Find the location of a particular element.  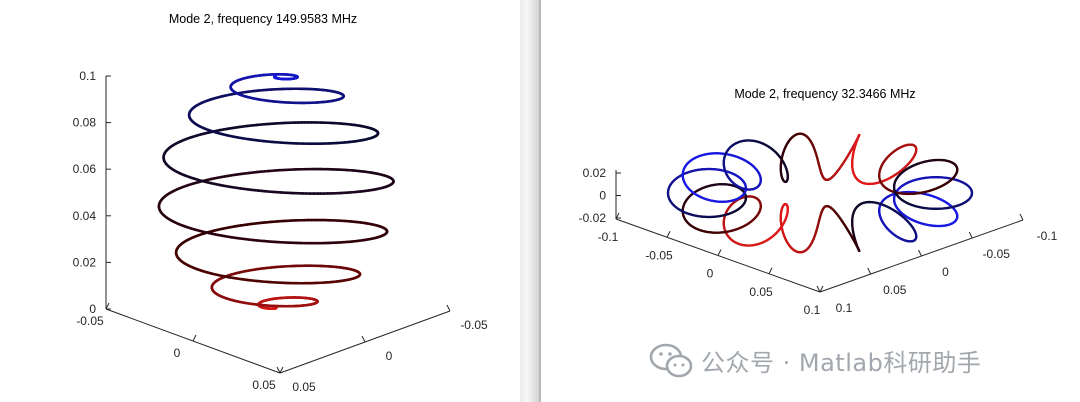

wechat-icon is located at coordinates (671, 360).